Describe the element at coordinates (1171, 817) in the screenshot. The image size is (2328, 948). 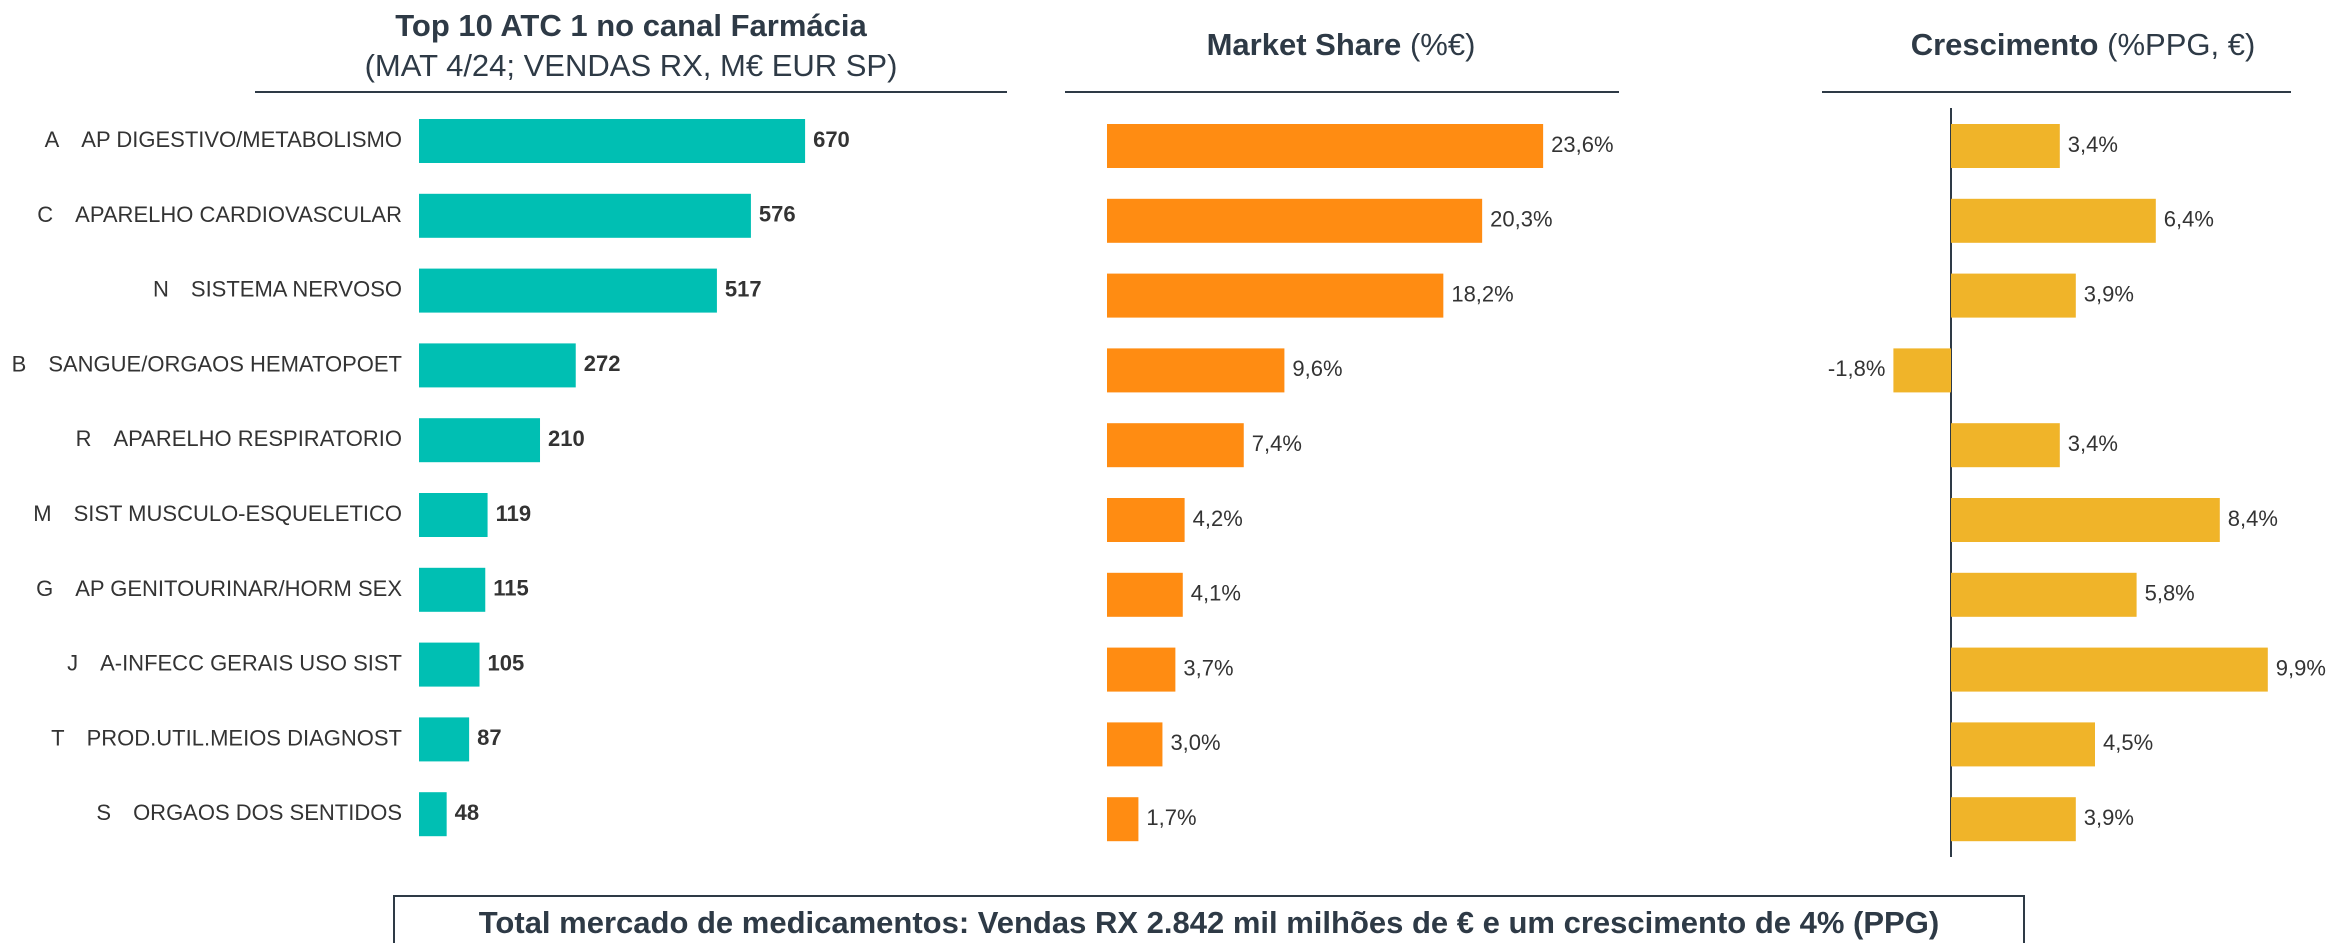
I see `value-label: 1,7%` at that location.